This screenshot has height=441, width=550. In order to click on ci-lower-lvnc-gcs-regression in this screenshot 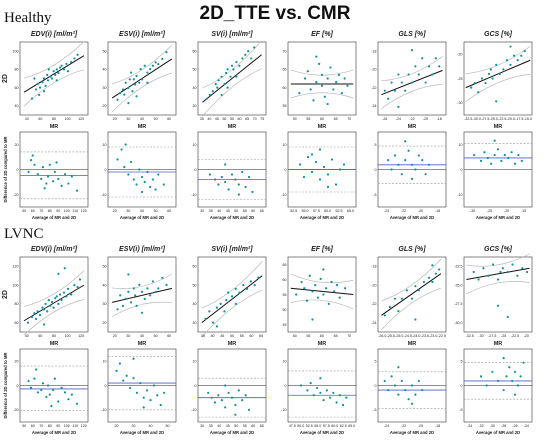, I will do `click(497, 287)`.